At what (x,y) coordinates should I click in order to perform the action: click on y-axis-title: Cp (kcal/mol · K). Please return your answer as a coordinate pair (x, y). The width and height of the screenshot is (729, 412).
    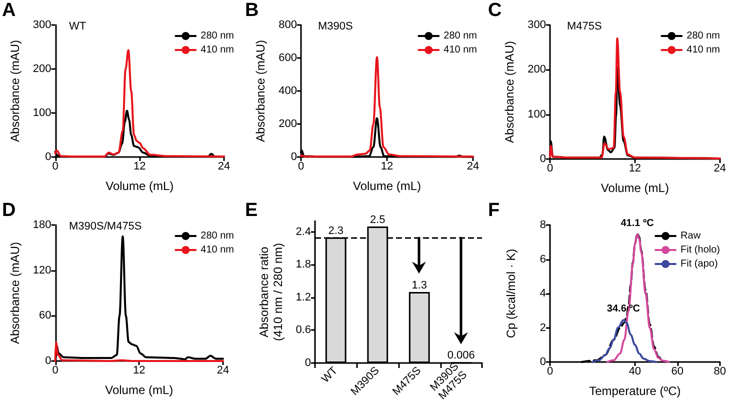
    Looking at the image, I should click on (511, 293).